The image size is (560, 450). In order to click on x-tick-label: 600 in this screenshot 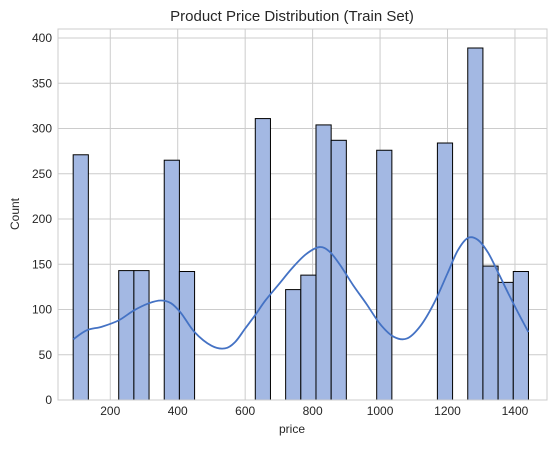, I will do `click(245, 411)`.